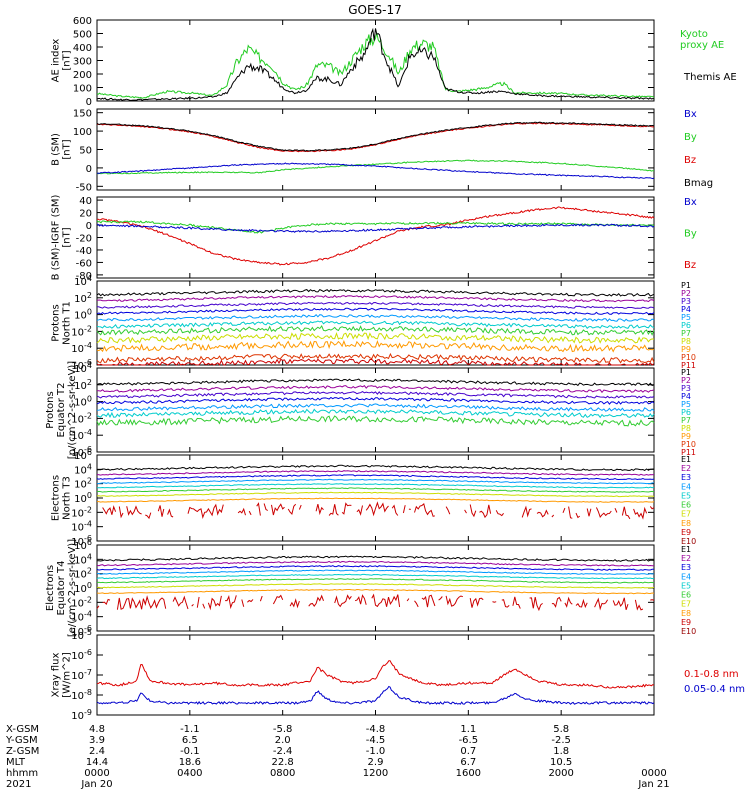  What do you see at coordinates (686, 523) in the screenshot?
I see `channel-label: E8` at bounding box center [686, 523].